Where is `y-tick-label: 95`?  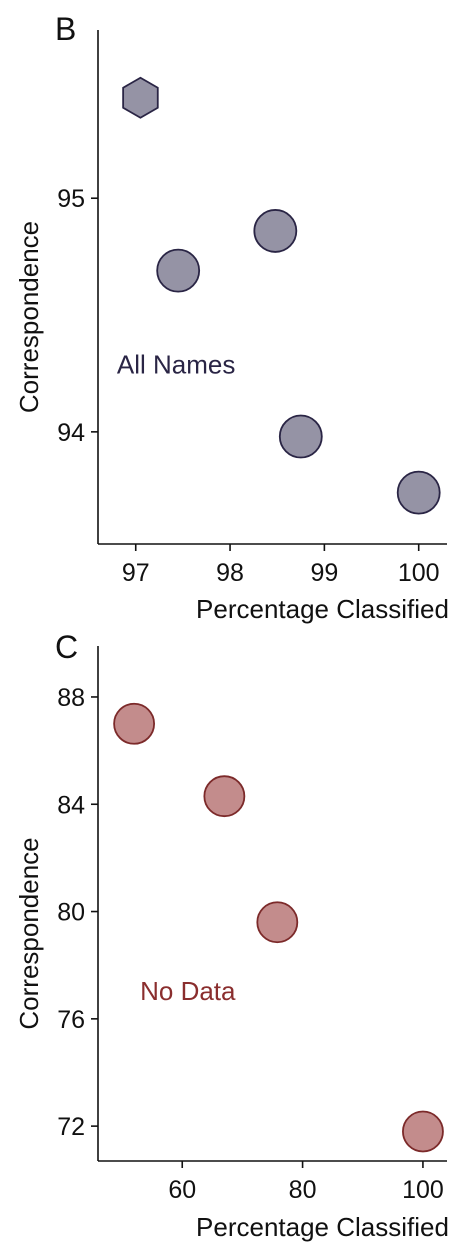
y-tick-label: 95 is located at coordinates (71, 199).